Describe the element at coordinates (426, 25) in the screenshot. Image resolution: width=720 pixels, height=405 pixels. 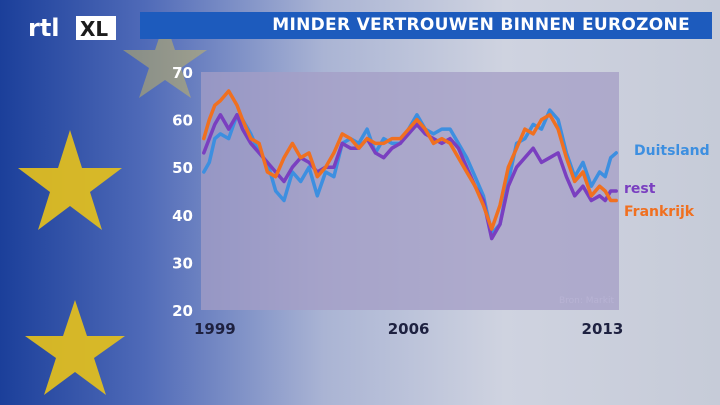
I see `chart-title: MINDER VERTROUWEN BINNEN EUROZONE` at that location.